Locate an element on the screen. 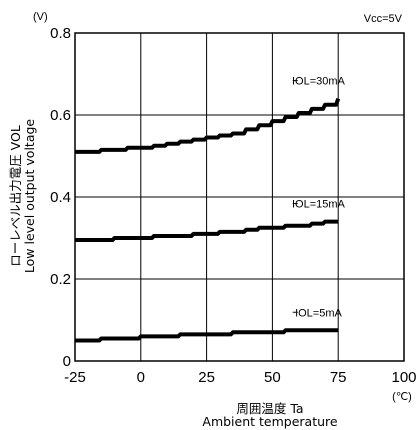  y-axis-label-jp: ローレベル出力電圧 VOL is located at coordinates (15, 196).